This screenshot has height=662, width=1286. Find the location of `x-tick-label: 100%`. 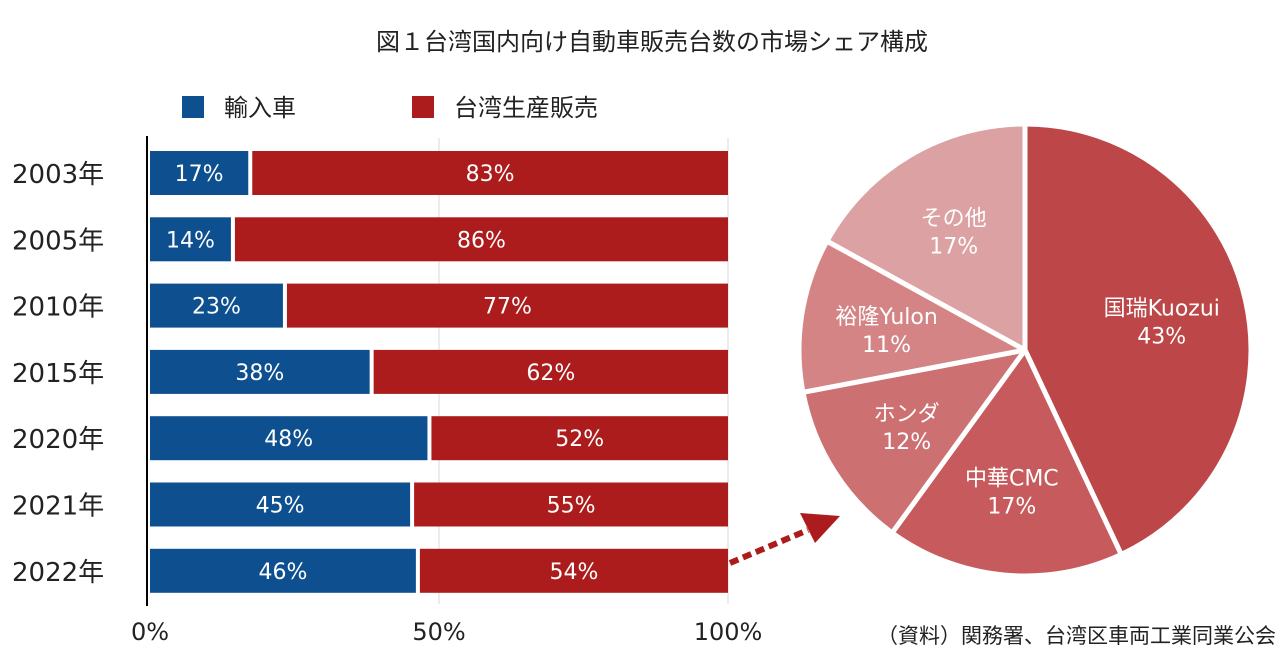

x-tick-label: 100% is located at coordinates (728, 632).